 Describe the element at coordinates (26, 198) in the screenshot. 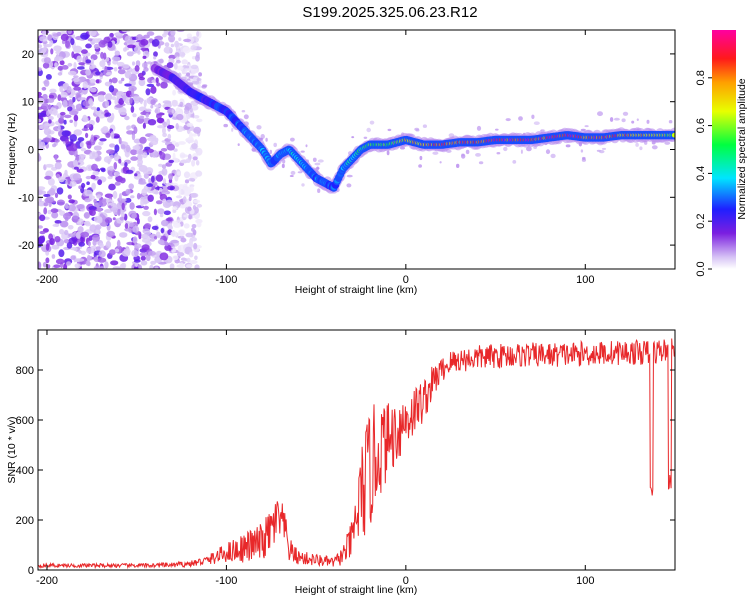

I see `spectrogram-y-tick-label: -10` at that location.